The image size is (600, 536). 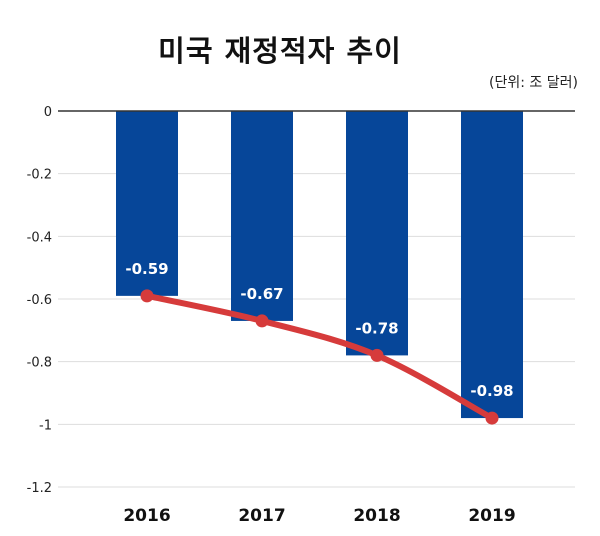 I want to click on y-tick-label: -1, so click(x=45, y=425).